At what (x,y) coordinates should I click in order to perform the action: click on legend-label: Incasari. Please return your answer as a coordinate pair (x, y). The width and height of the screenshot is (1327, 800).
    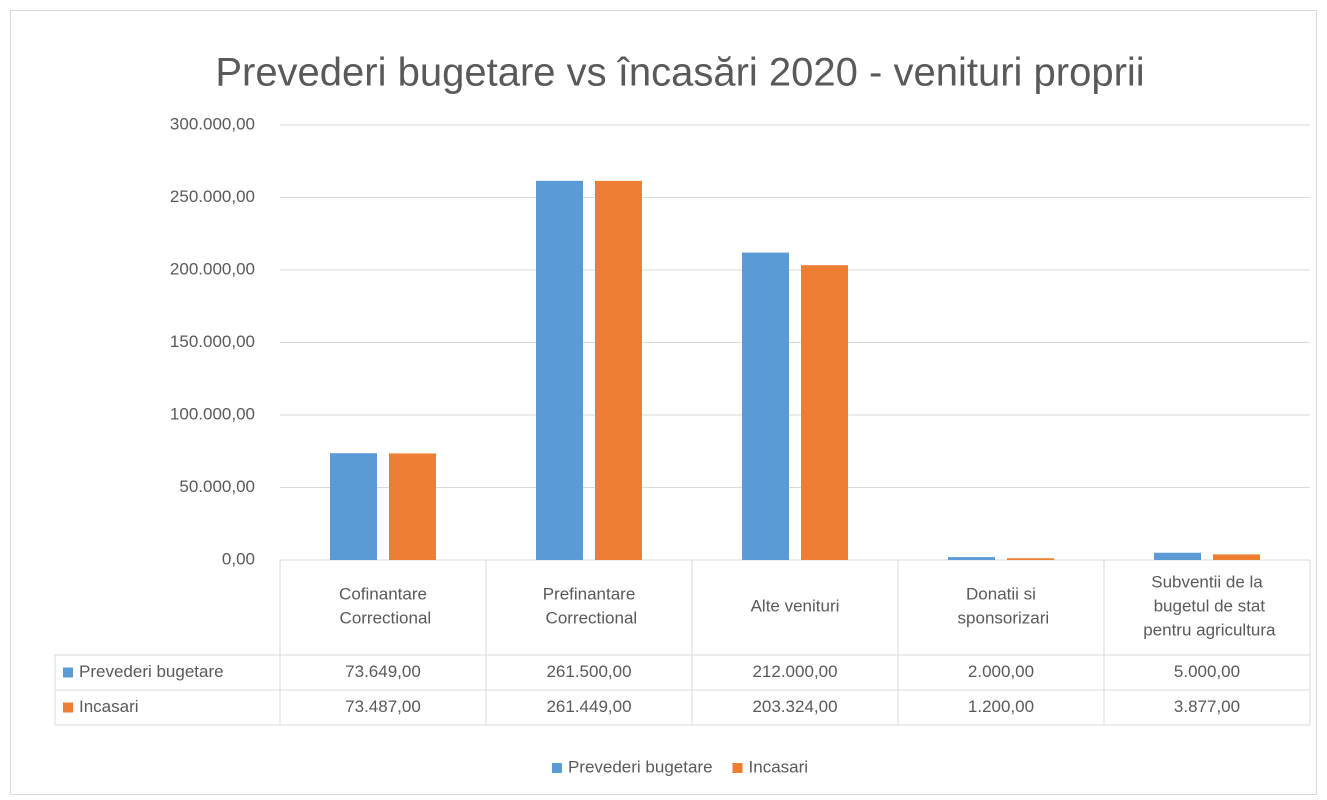
    Looking at the image, I should click on (779, 766).